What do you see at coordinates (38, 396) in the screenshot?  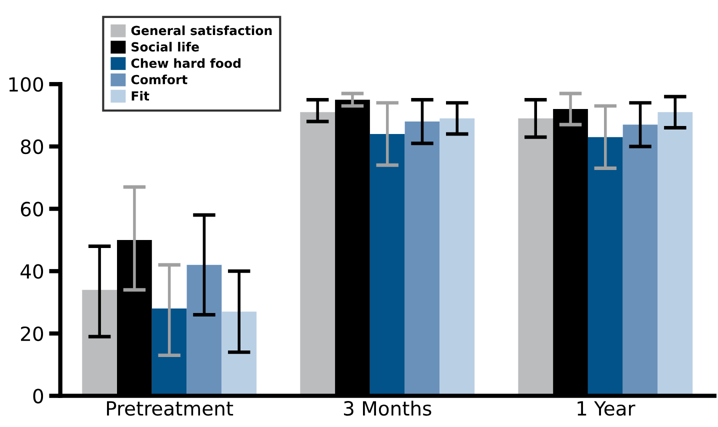 I see `y-tick-label: 0` at bounding box center [38, 396].